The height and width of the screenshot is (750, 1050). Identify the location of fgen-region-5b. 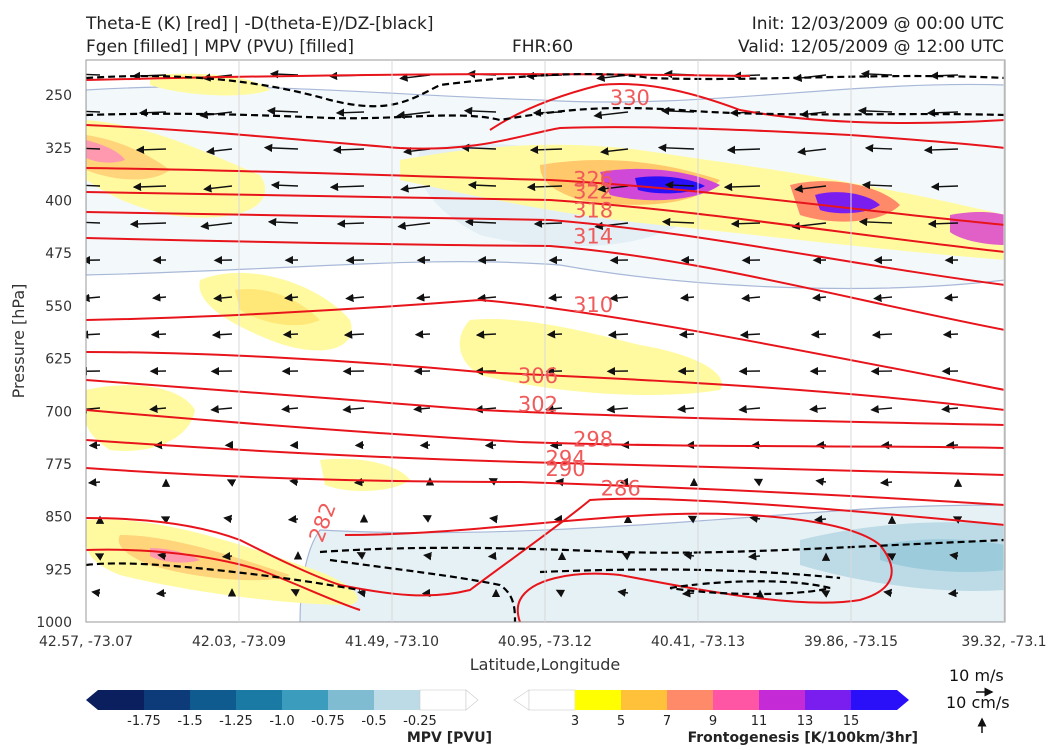
(277, 307).